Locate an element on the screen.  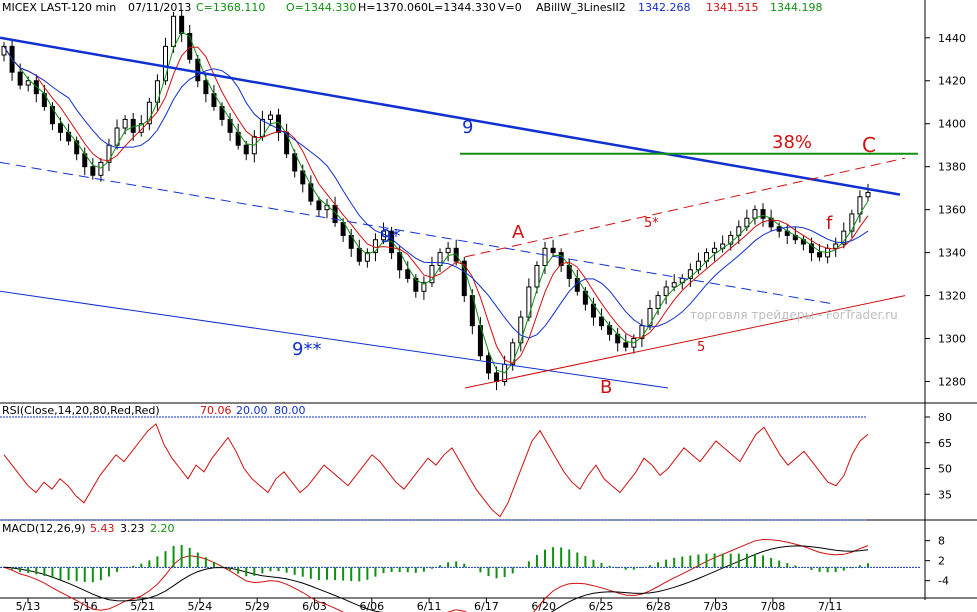
open-value: O=1344.330 is located at coordinates (321, 7).